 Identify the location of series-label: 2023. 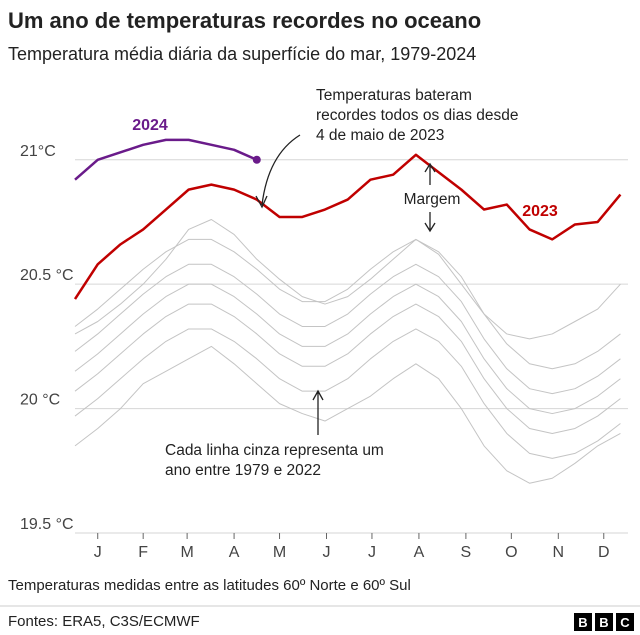
(540, 211).